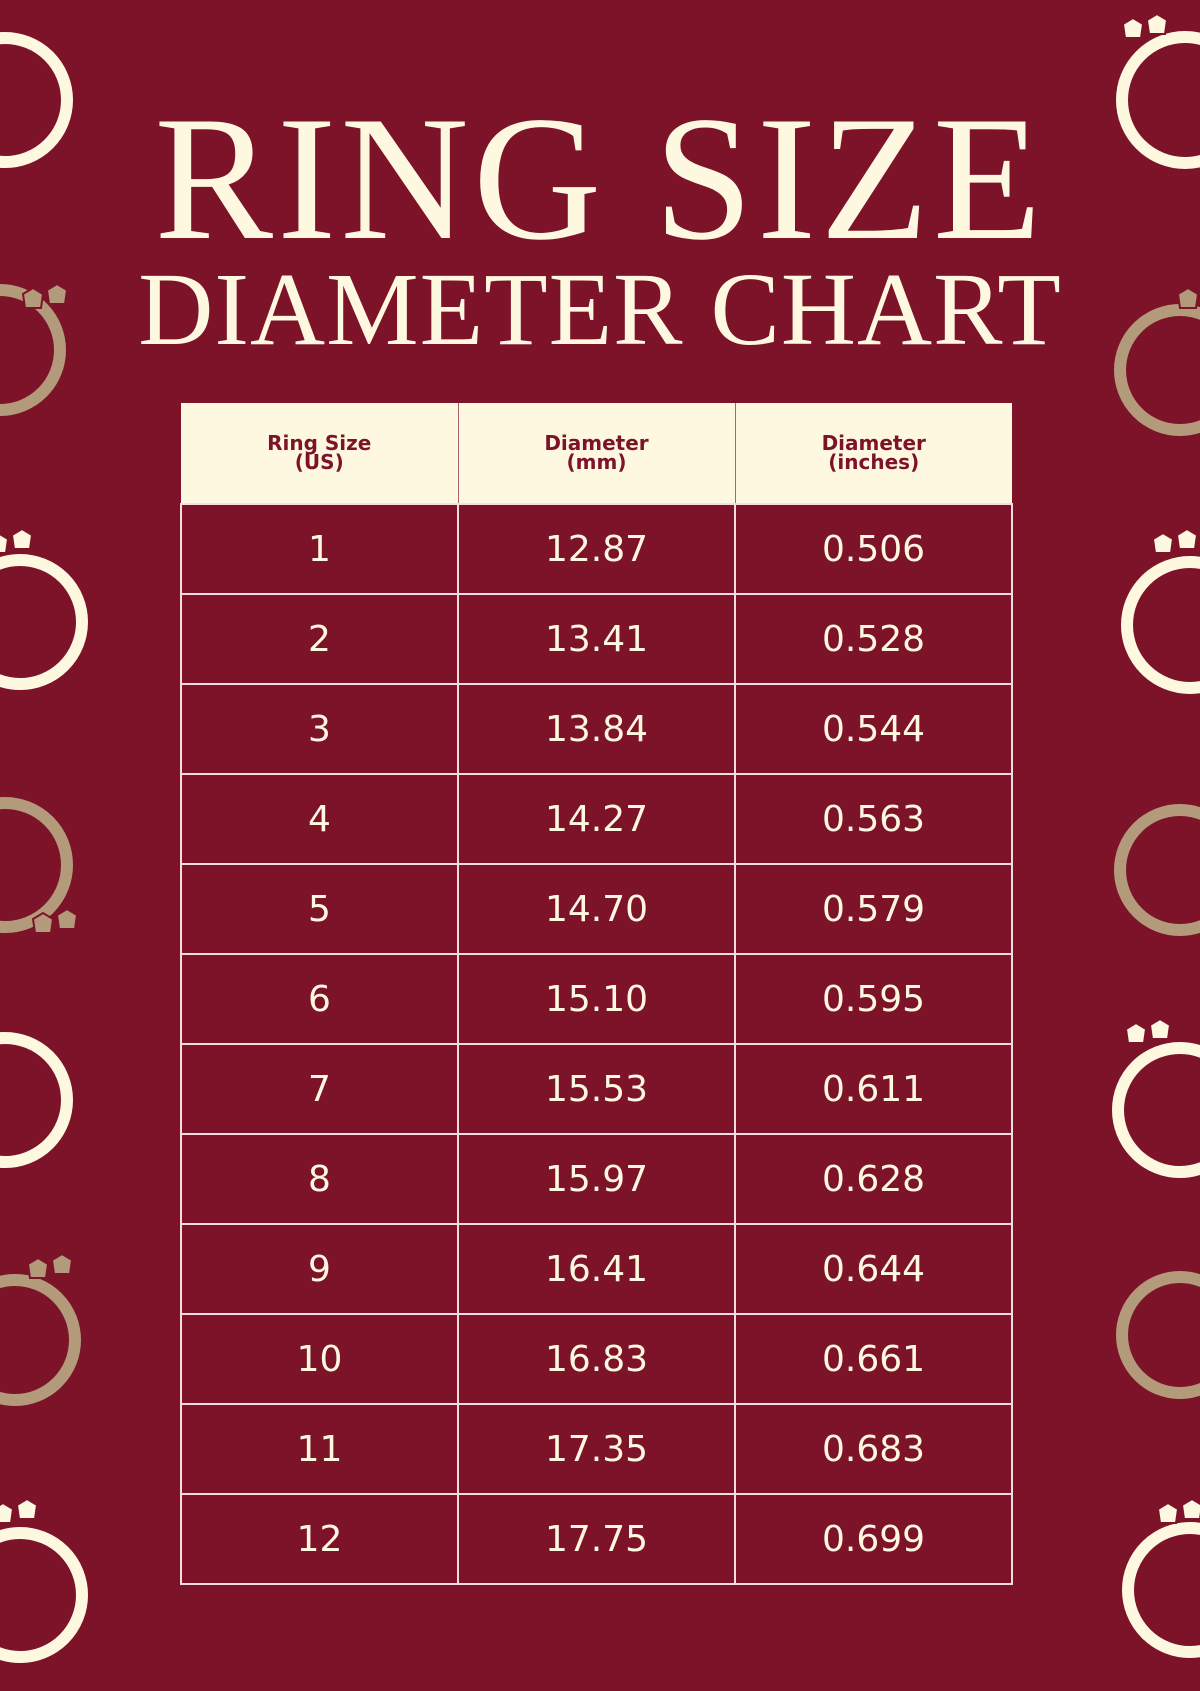 The image size is (1200, 1691). What do you see at coordinates (319, 443) in the screenshot?
I see `column-header-line: Ring Size` at bounding box center [319, 443].